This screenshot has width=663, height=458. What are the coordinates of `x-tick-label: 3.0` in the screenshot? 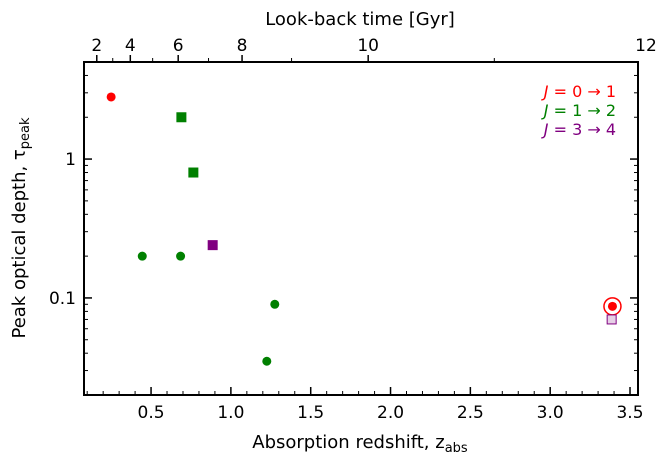 It's located at (550, 413).